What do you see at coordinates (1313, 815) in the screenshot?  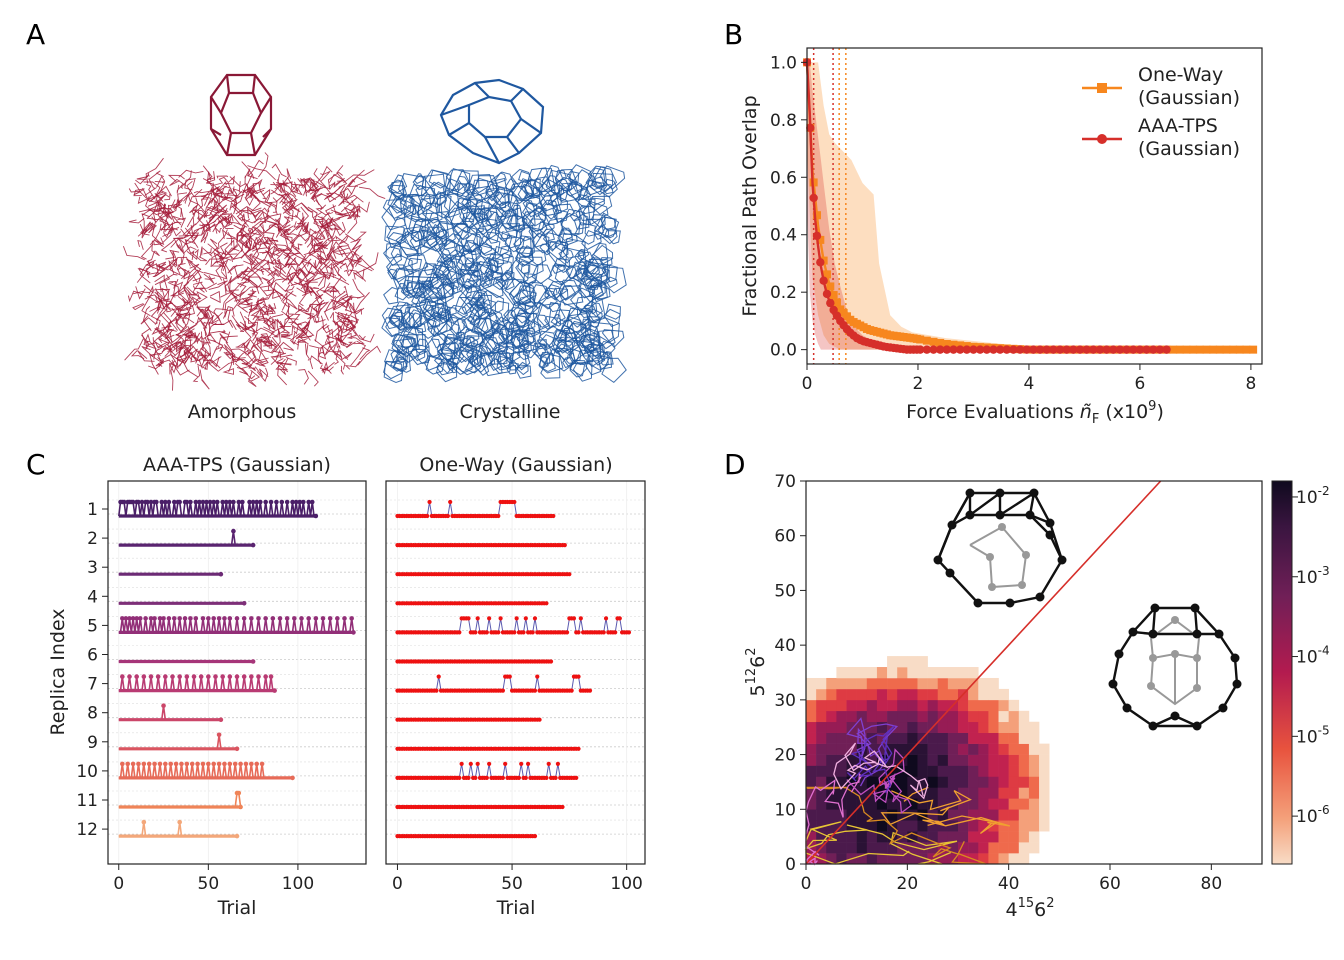 I see `colorbar-tick-label: 10-6` at bounding box center [1313, 815].